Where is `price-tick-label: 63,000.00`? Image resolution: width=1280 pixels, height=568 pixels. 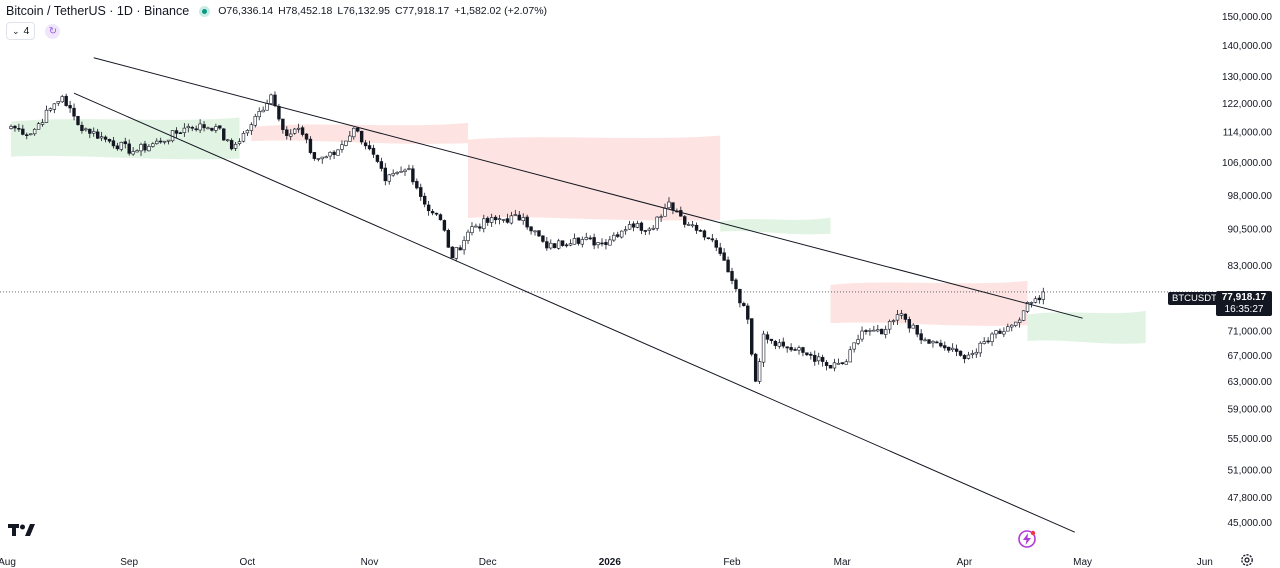 price-tick-label: 63,000.00 is located at coordinates (1250, 382).